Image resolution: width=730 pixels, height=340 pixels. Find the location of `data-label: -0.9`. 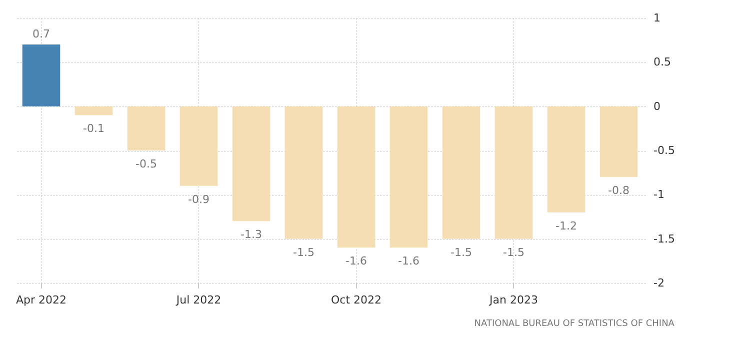

data-label: -0.9 is located at coordinates (199, 199).